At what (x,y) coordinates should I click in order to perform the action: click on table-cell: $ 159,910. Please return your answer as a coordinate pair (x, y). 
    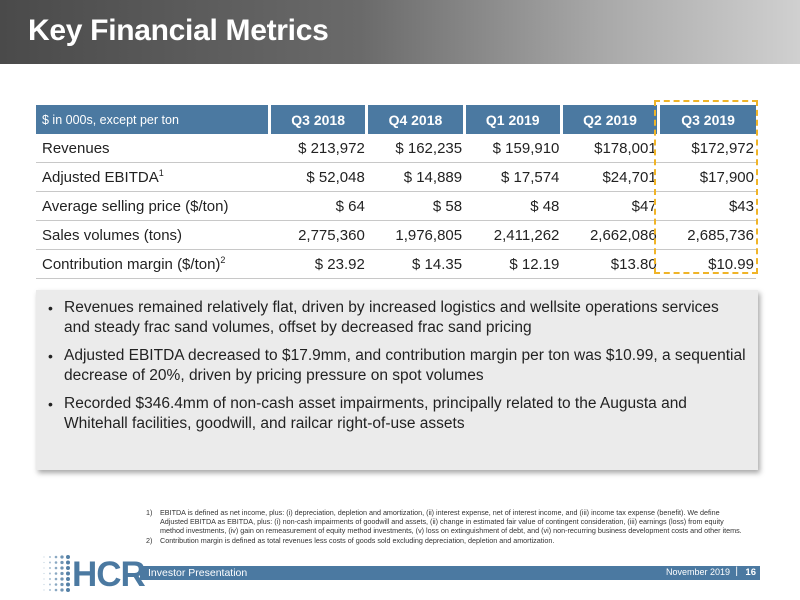
    Looking at the image, I should click on (513, 148).